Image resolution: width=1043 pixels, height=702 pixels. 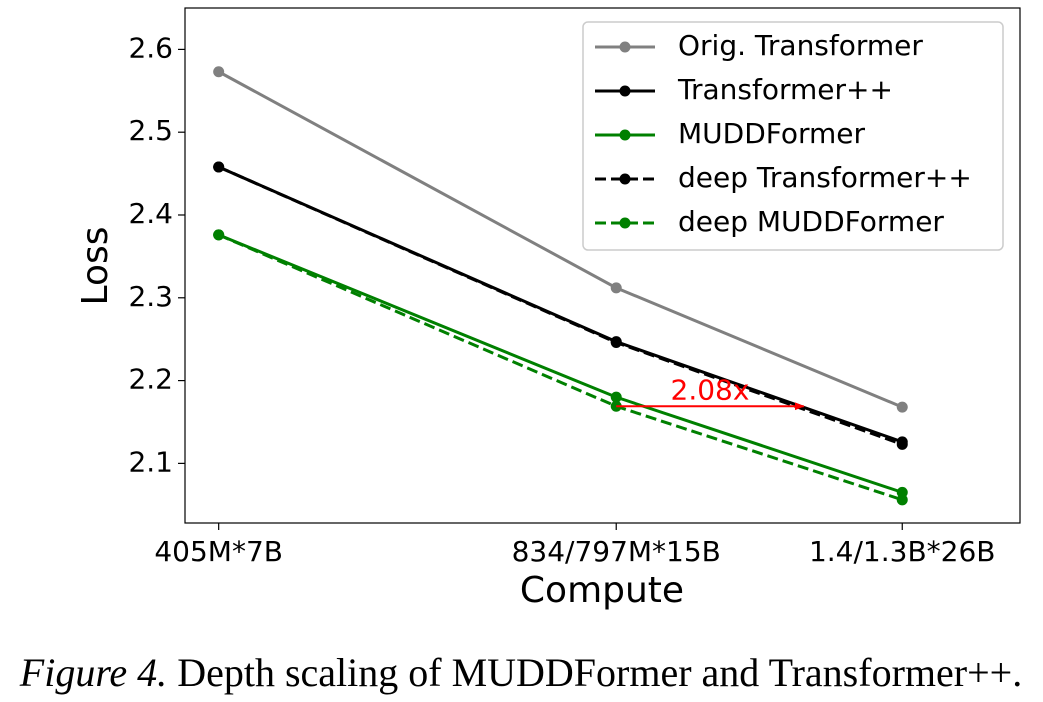 I want to click on y-tick-label: 2.2, so click(x=150, y=379).